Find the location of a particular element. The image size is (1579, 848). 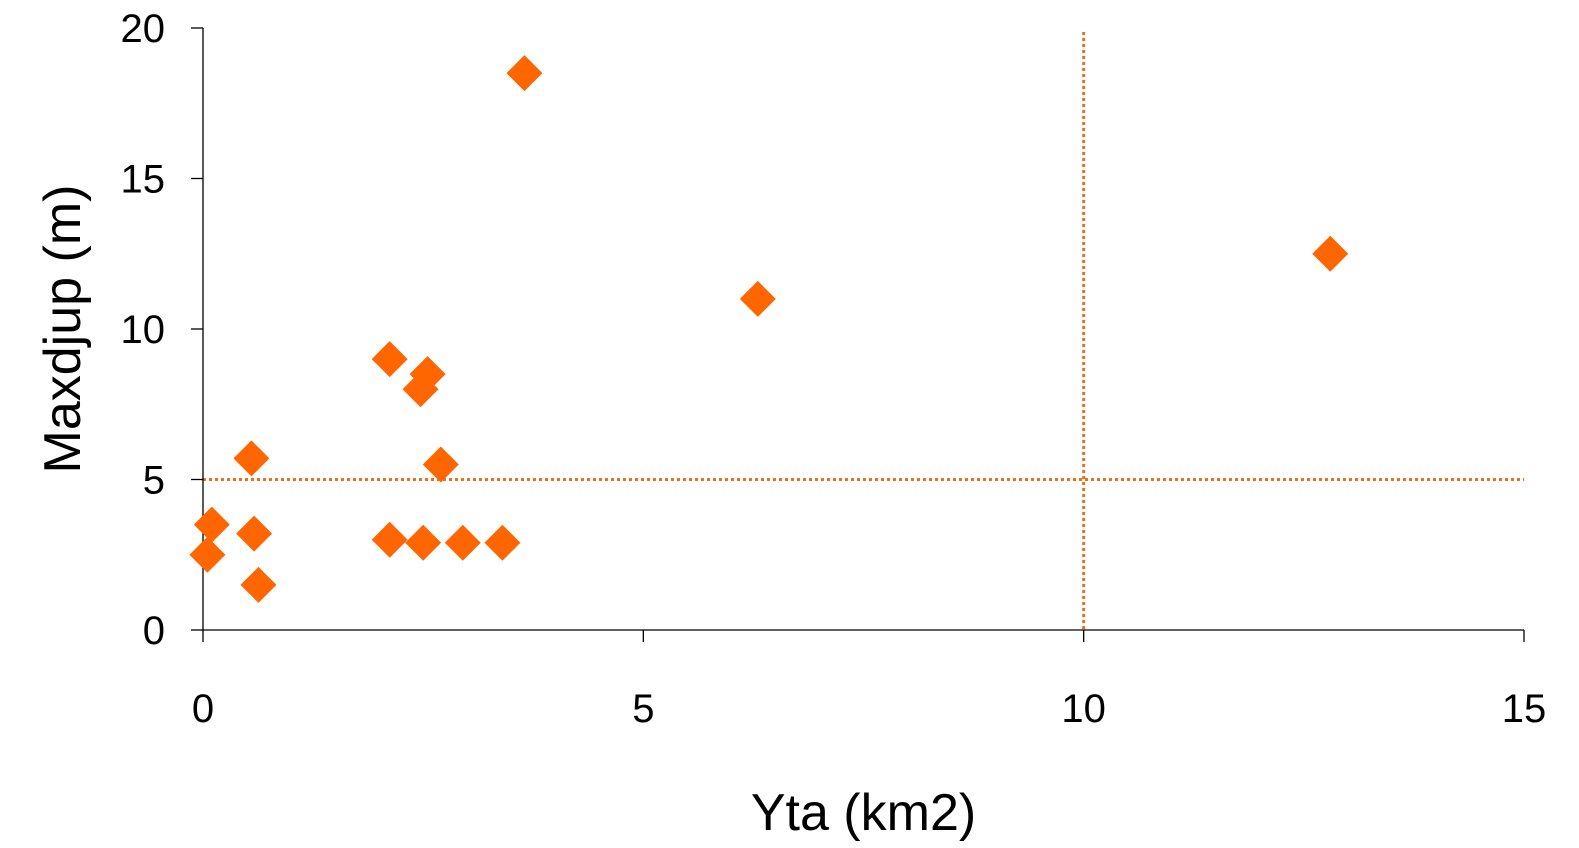

y-tick-label: 10 is located at coordinates (143, 330).